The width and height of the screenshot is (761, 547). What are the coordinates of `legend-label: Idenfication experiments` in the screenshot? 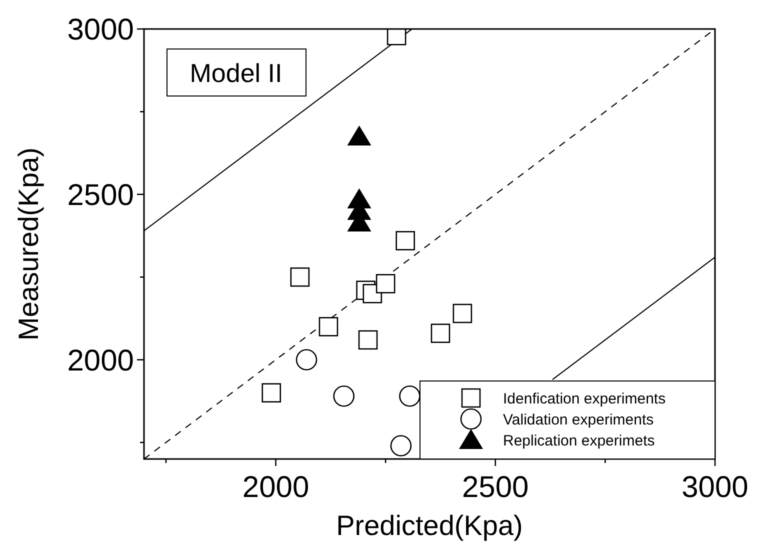 It's located at (584, 399).